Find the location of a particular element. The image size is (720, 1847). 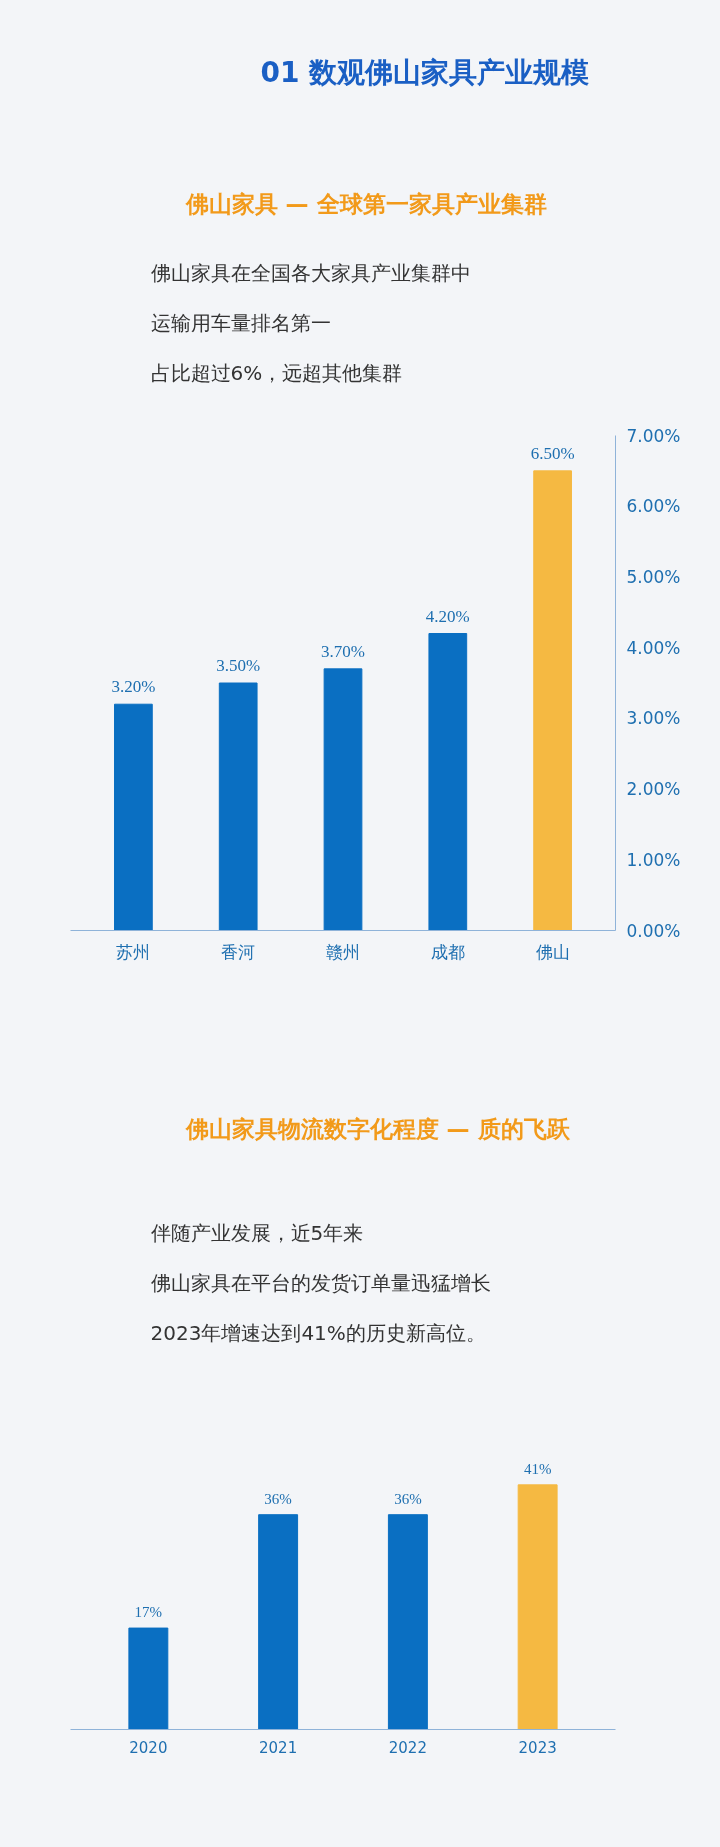

text: 占比超过6%，远超其他集群 is located at coordinates (276, 372).